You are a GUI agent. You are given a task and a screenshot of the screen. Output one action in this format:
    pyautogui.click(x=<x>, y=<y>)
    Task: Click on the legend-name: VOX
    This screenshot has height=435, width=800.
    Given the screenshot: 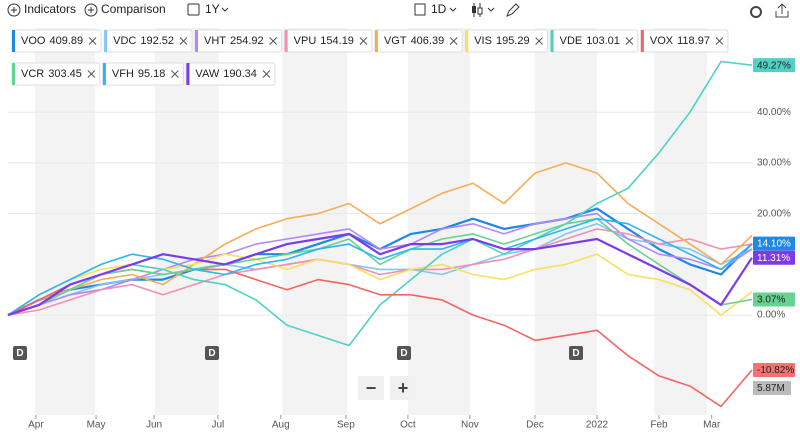 What is the action you would take?
    pyautogui.click(x=662, y=41)
    